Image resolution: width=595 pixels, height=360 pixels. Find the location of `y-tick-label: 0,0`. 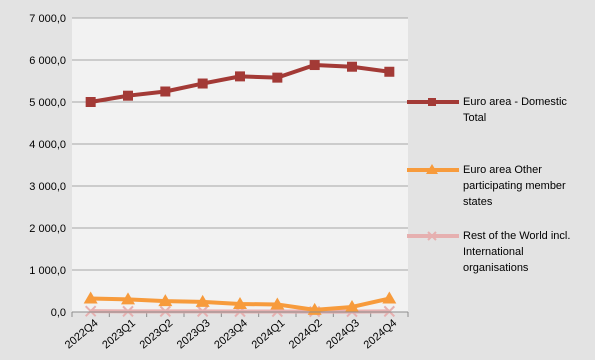

y-tick-label: 0,0 is located at coordinates (58, 313).